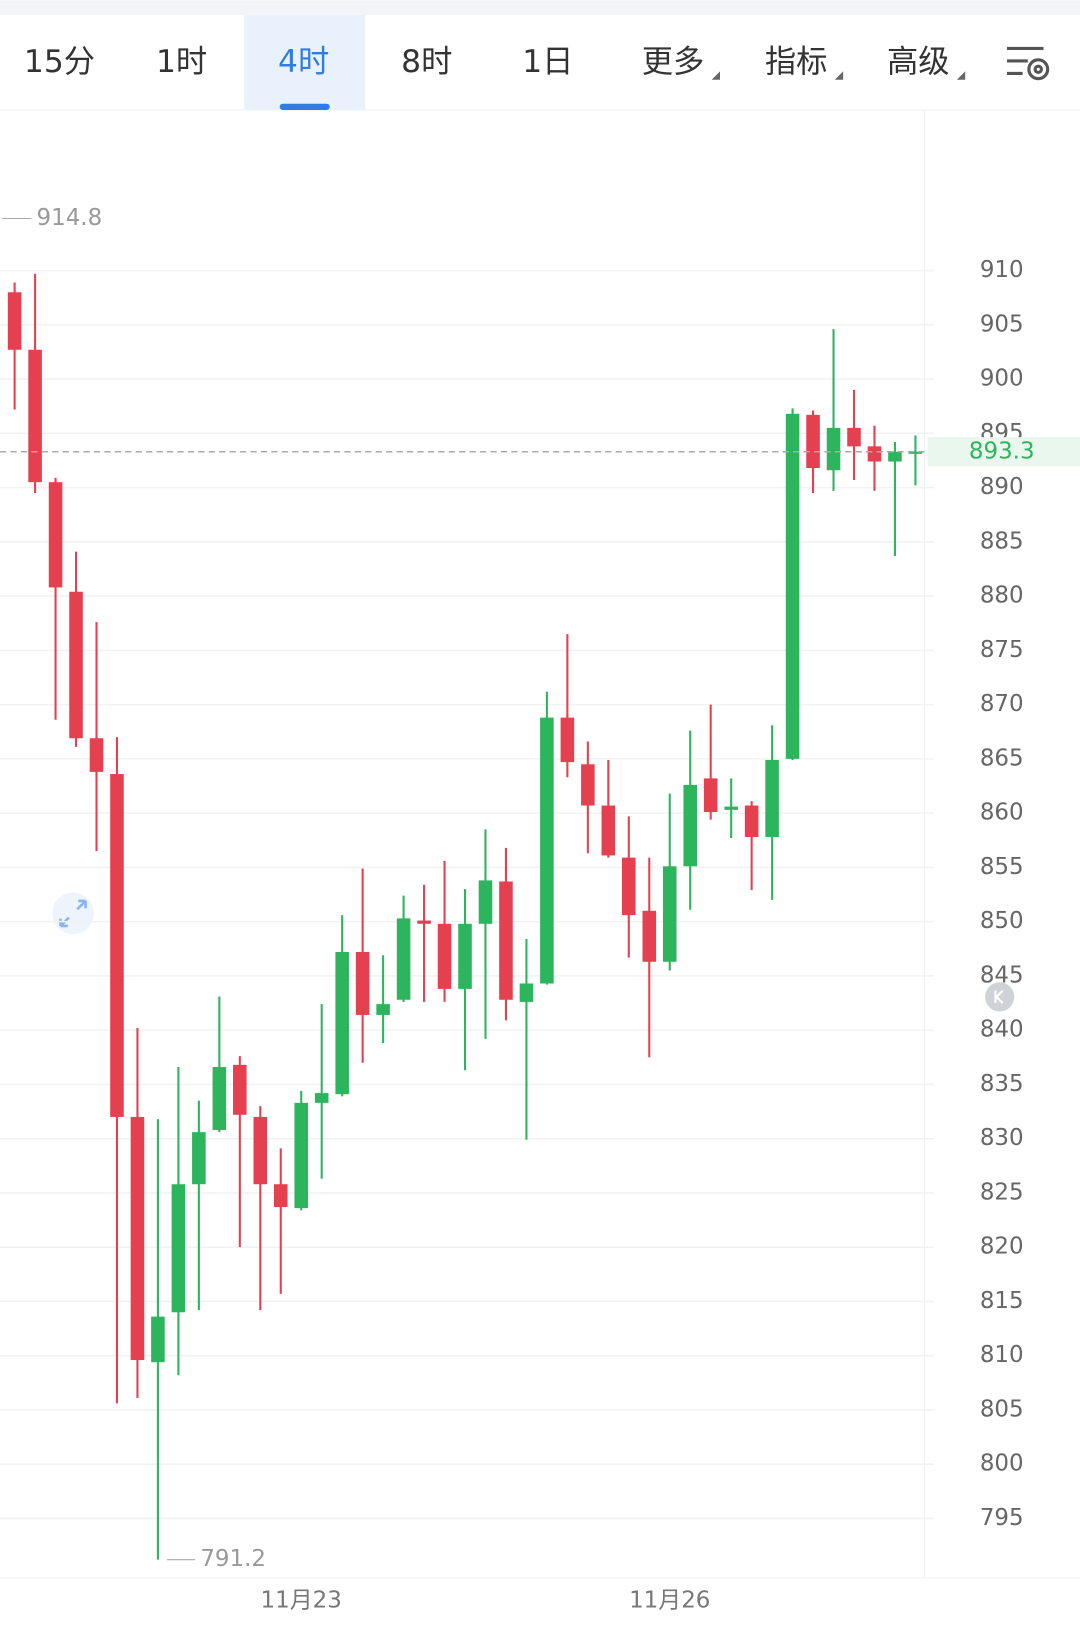 Image resolution: width=1080 pixels, height=1638 pixels. What do you see at coordinates (1002, 270) in the screenshot?
I see `y-tick-label: 910` at bounding box center [1002, 270].